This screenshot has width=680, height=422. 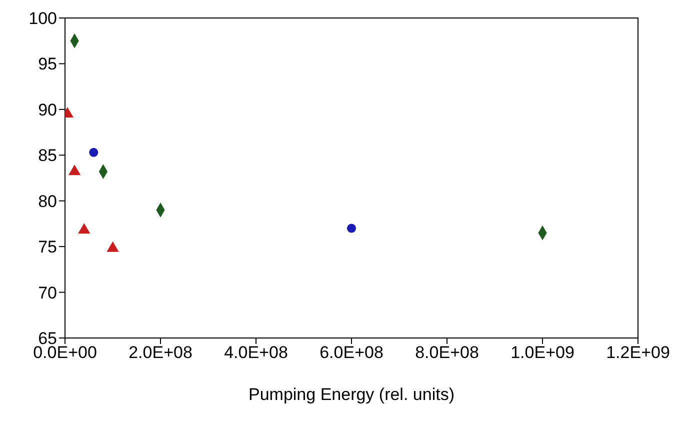 What do you see at coordinates (351, 394) in the screenshot?
I see `x-axis-title: Pumping Energy (rel. units)` at bounding box center [351, 394].